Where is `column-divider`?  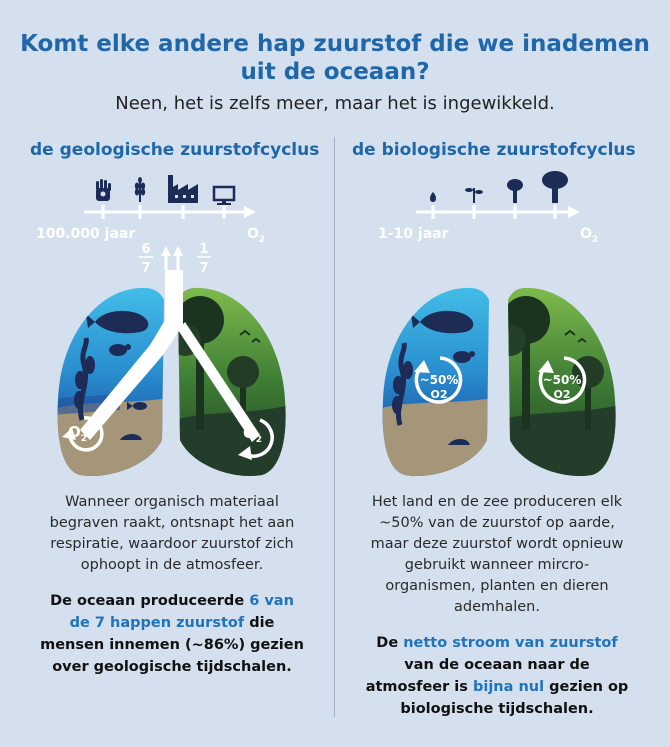 column-divider is located at coordinates (334, 427).